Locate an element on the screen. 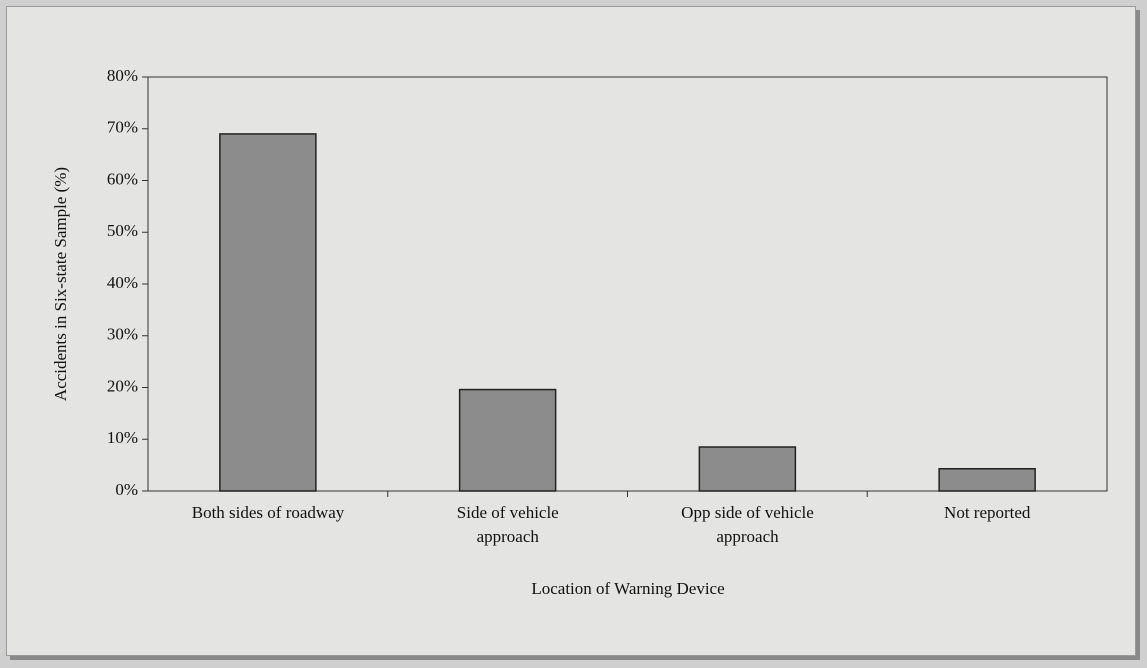  y-tick-label: 30% is located at coordinates (122, 334).